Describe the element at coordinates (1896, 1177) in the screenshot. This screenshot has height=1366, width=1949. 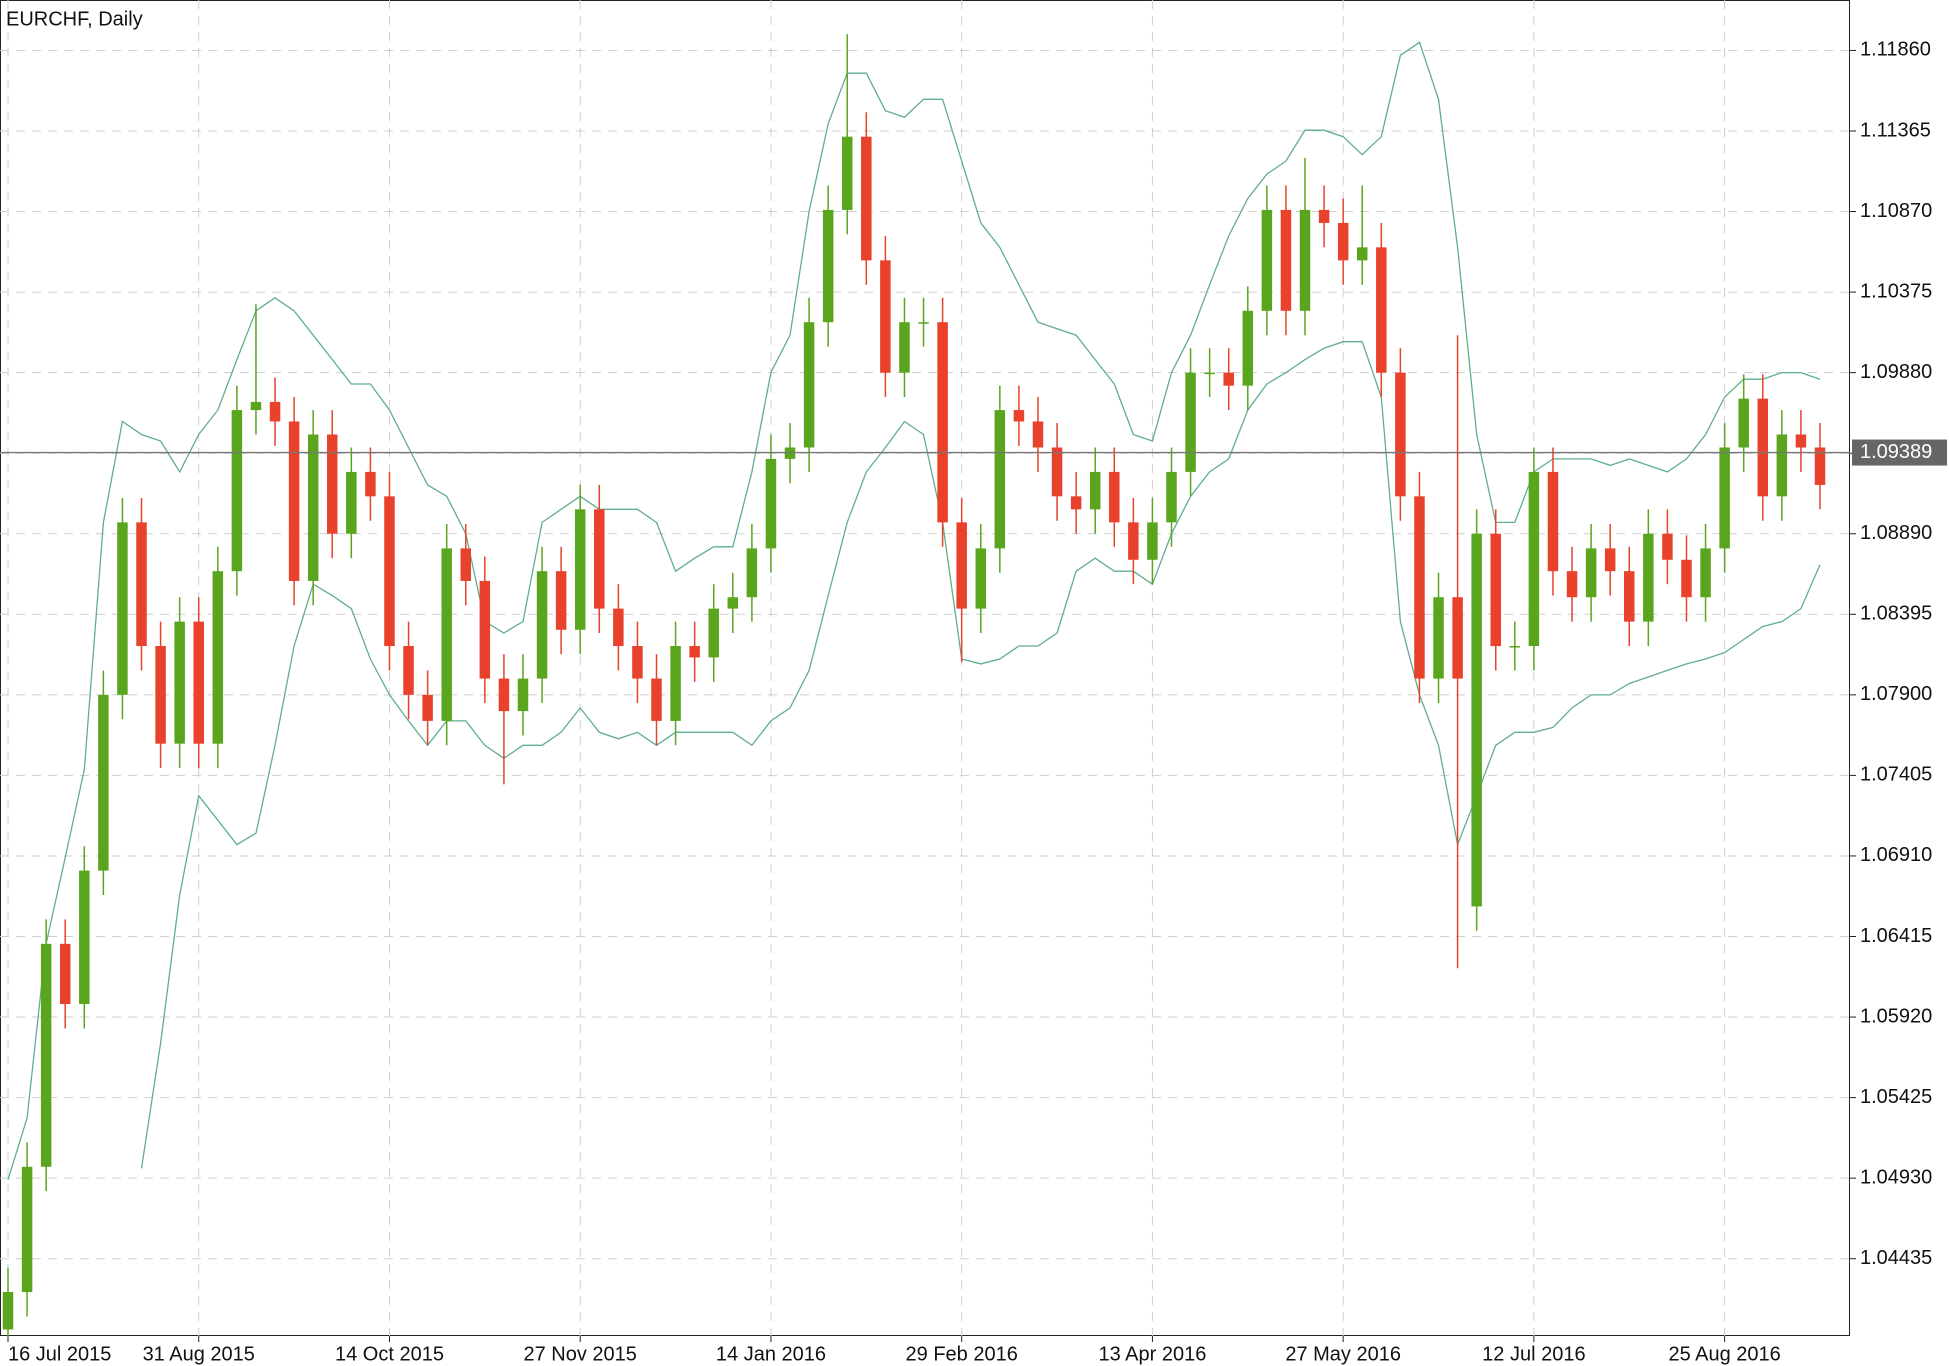
I see `y-tick-label: 1.04930` at that location.